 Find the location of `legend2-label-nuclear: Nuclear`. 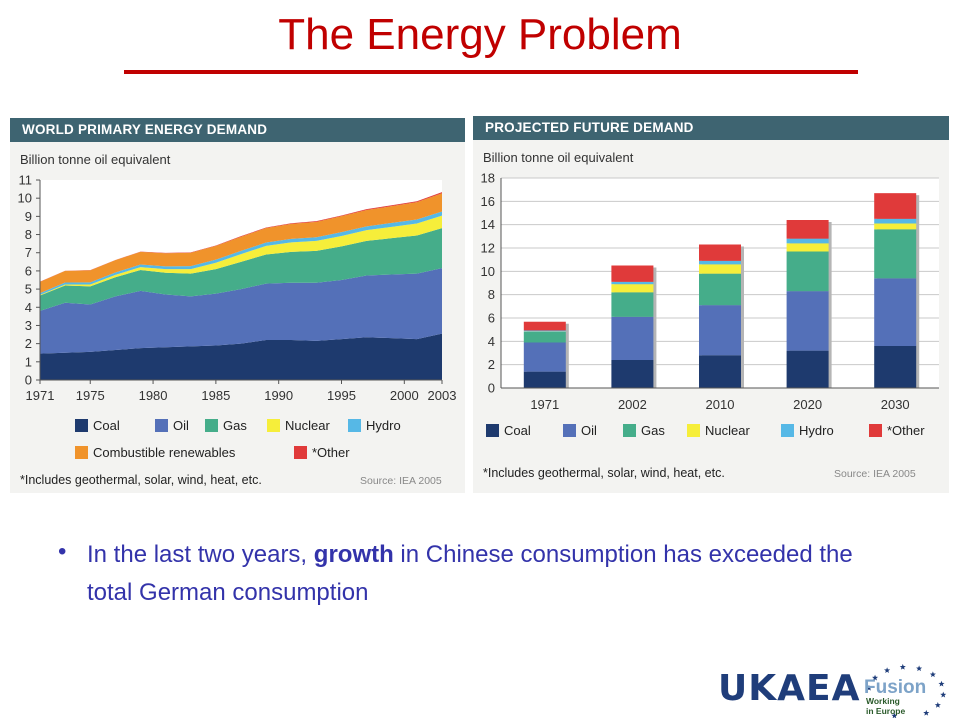

legend2-label-nuclear: Nuclear is located at coordinates (727, 430).